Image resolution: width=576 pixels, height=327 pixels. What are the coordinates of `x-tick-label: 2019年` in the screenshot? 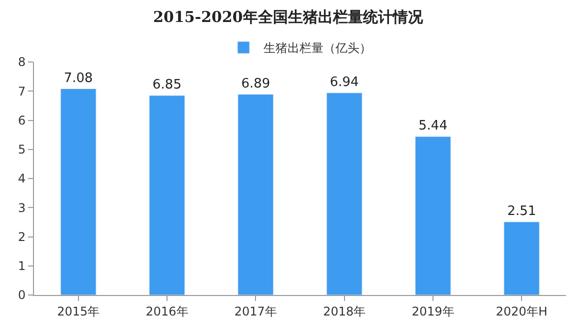 It's located at (433, 311).